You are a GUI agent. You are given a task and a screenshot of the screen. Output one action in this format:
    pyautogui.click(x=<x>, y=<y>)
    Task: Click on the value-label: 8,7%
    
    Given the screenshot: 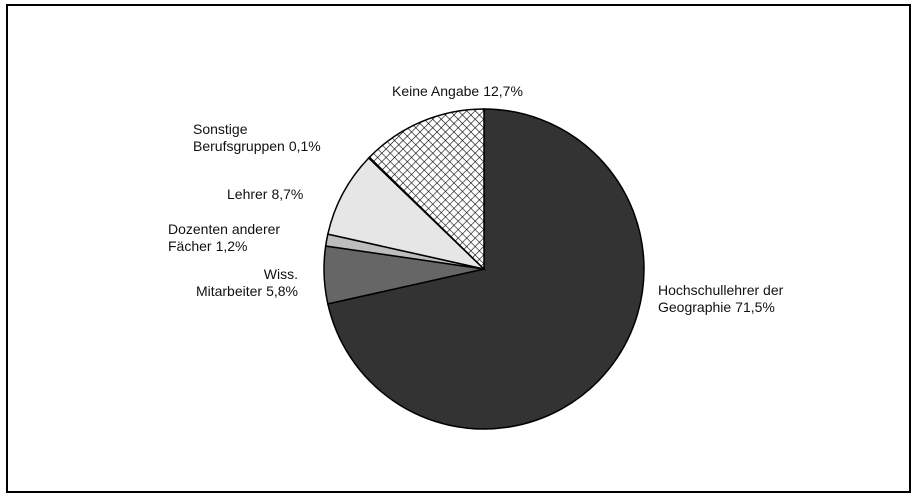 What is the action you would take?
    pyautogui.click(x=287, y=194)
    